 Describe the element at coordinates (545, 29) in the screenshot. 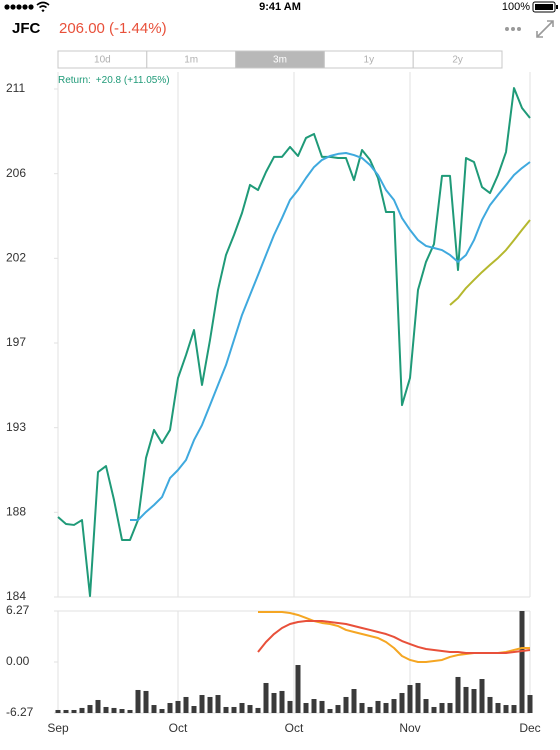

I see `collapse-button` at that location.